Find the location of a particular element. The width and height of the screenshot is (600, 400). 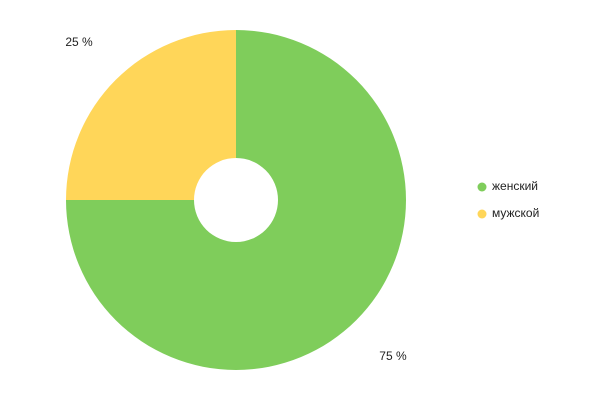

slice-label: 25 % is located at coordinates (79, 42).